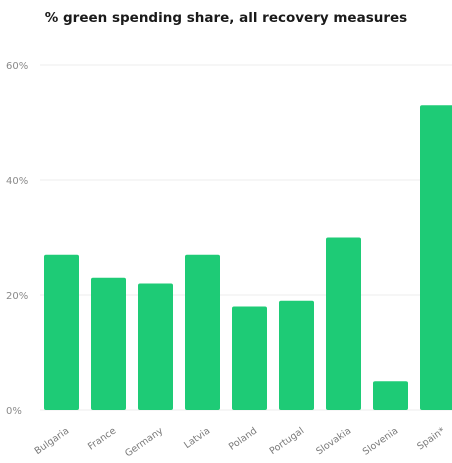  I want to click on bar-latvia, so click(202, 332).